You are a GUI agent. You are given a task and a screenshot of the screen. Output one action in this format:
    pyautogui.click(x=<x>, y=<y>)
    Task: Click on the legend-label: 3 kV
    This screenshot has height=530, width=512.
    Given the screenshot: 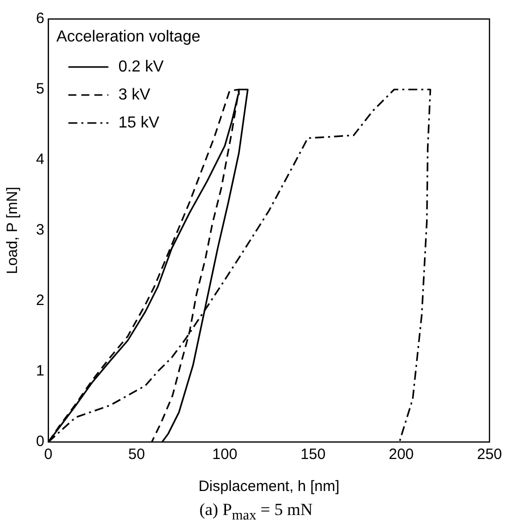 What is the action you would take?
    pyautogui.click(x=134, y=95)
    